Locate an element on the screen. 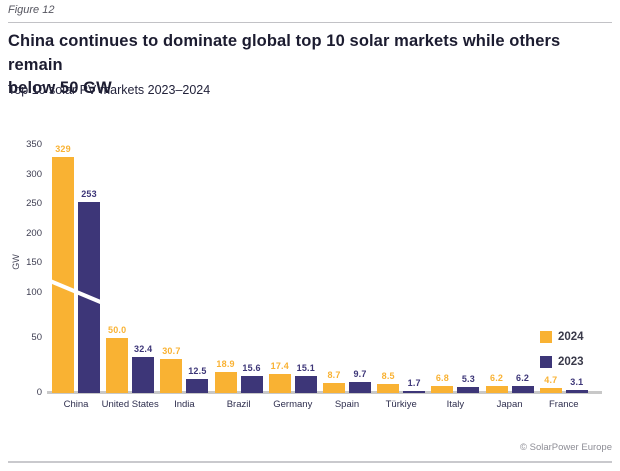  category-label-brazil: Brazil is located at coordinates (238, 404).